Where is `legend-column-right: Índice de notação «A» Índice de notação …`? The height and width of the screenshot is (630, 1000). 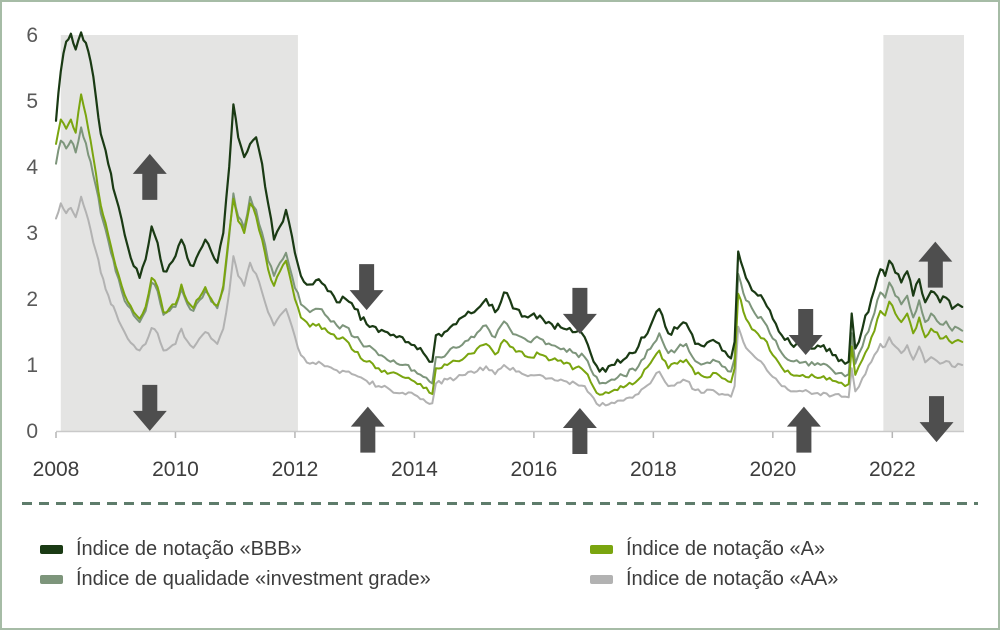
legend-column-right: Índice de notação «A» Índice de notação … is located at coordinates (714, 564).